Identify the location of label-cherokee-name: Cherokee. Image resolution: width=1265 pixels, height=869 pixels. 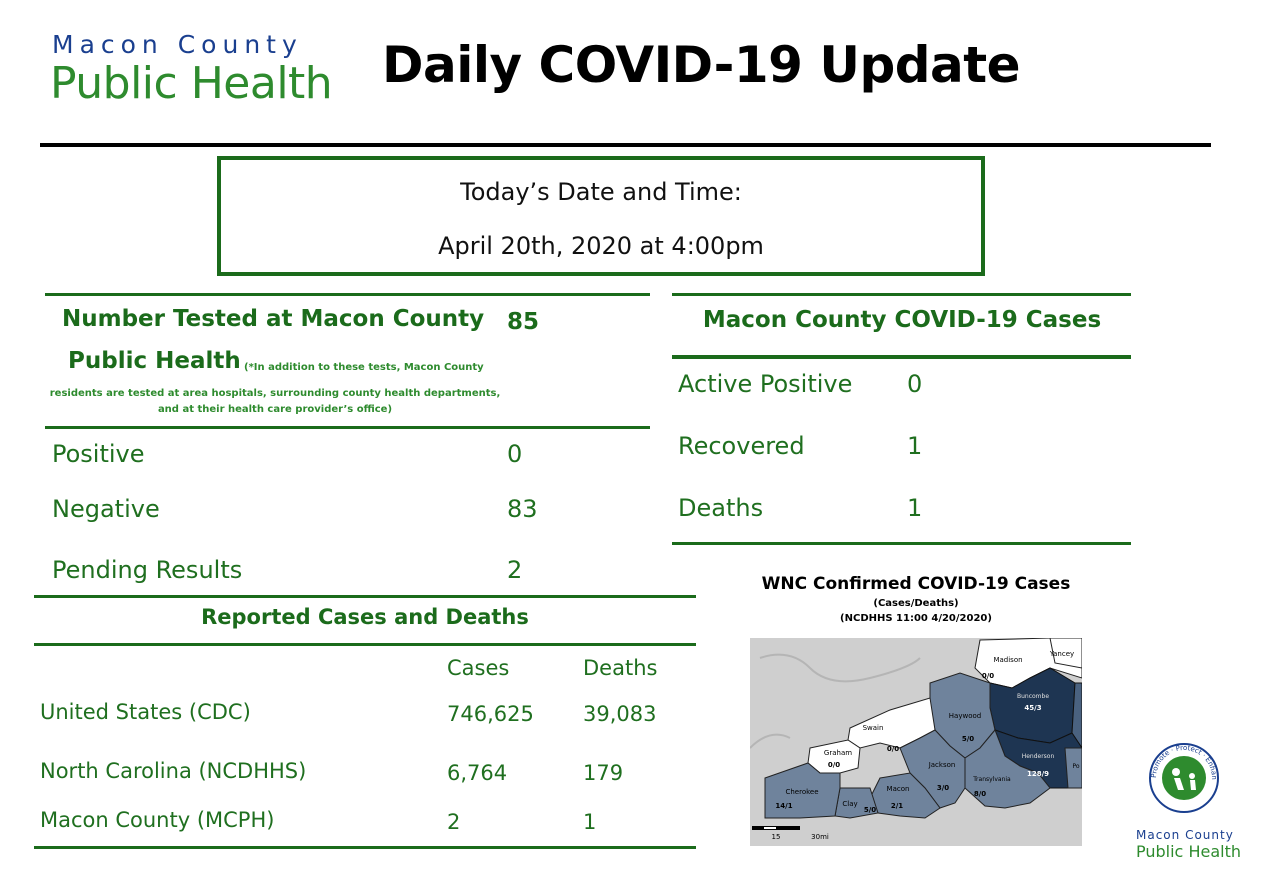
(801, 792).